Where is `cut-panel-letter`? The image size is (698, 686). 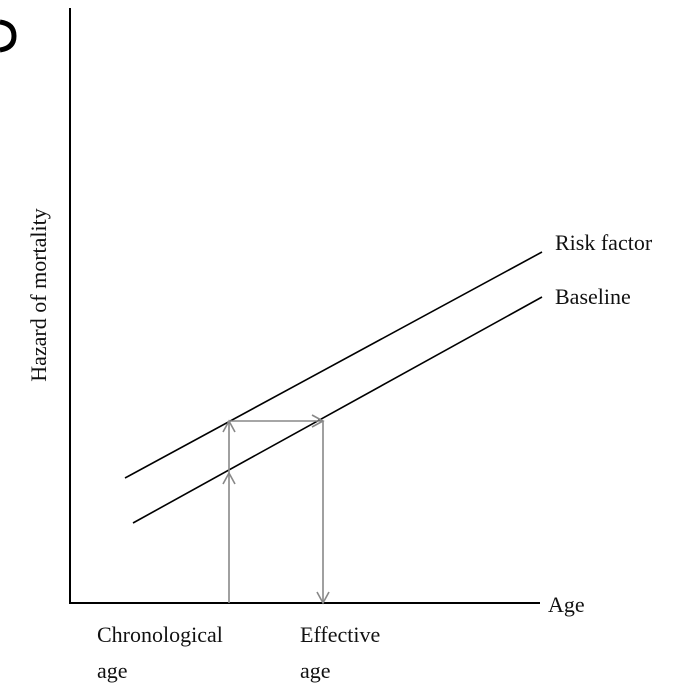
cut-panel-letter is located at coordinates (8, 36).